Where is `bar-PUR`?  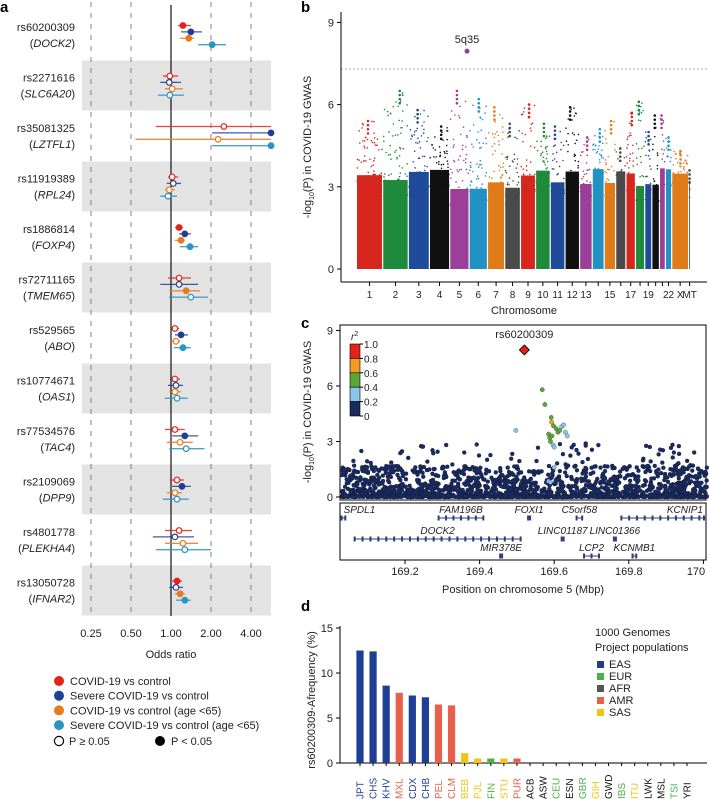
bar-PUR is located at coordinates (517, 760).